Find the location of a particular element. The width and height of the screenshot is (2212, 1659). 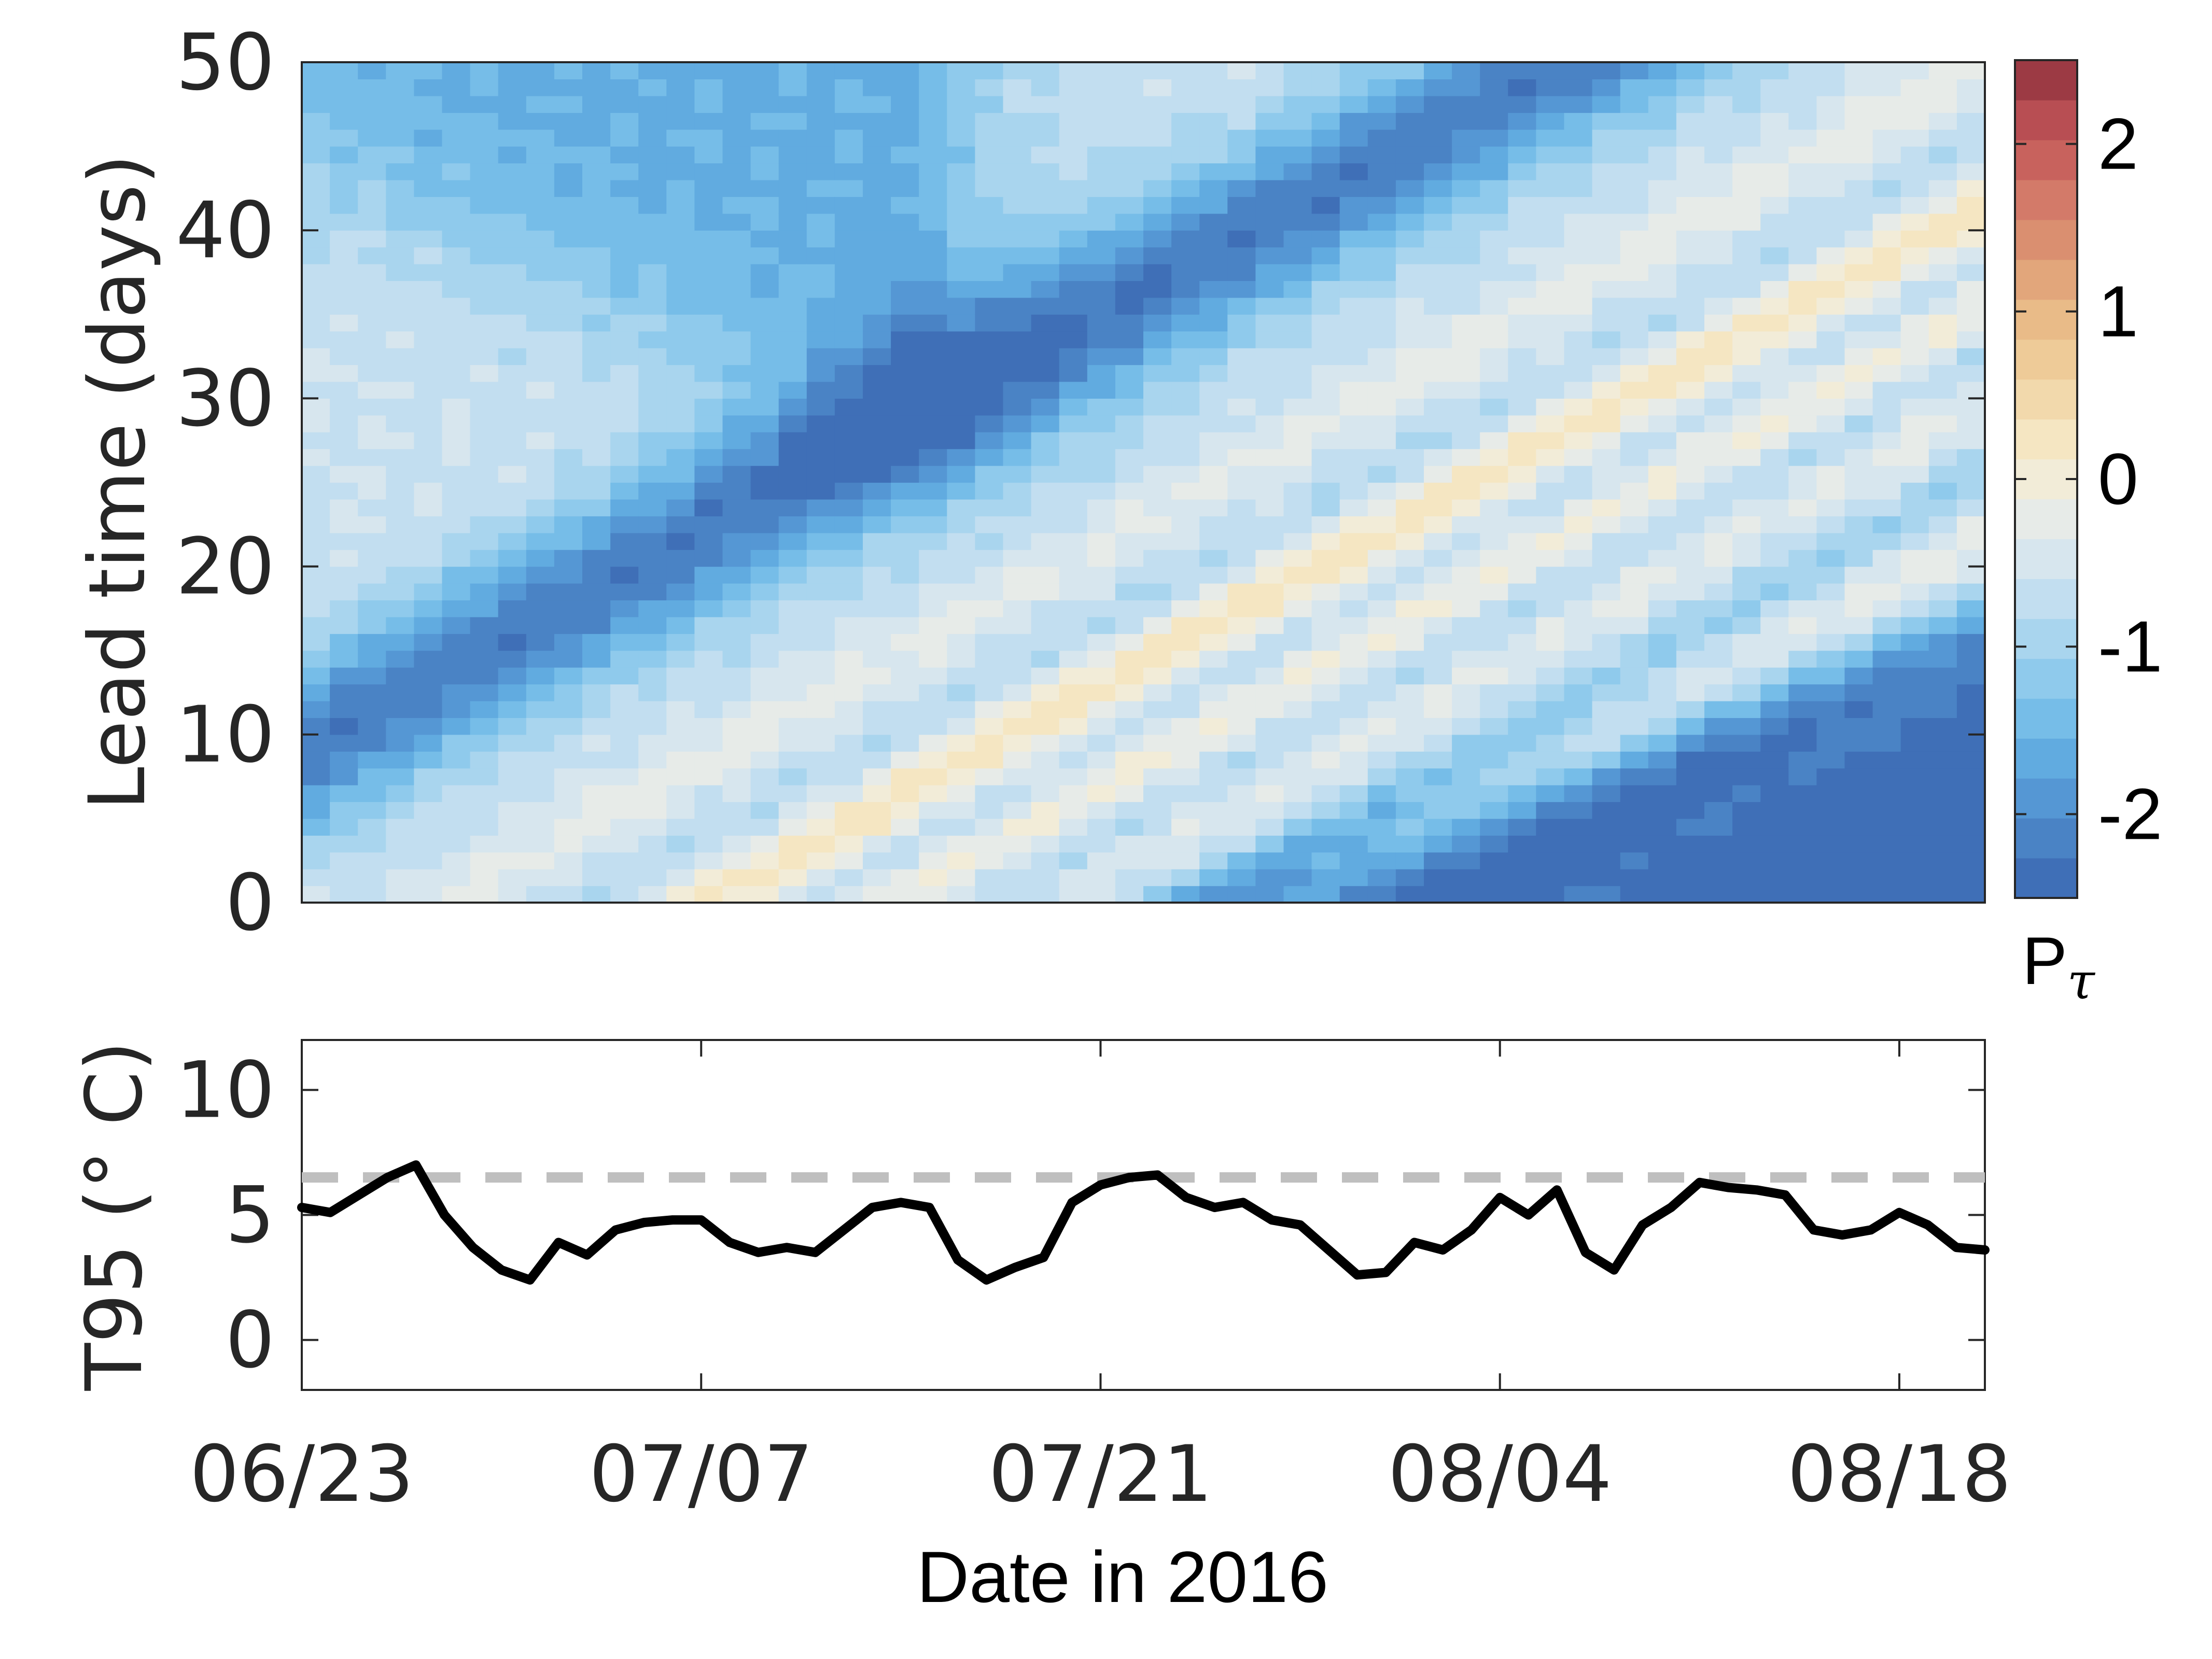

colorbar-segment is located at coordinates (2046, 120).